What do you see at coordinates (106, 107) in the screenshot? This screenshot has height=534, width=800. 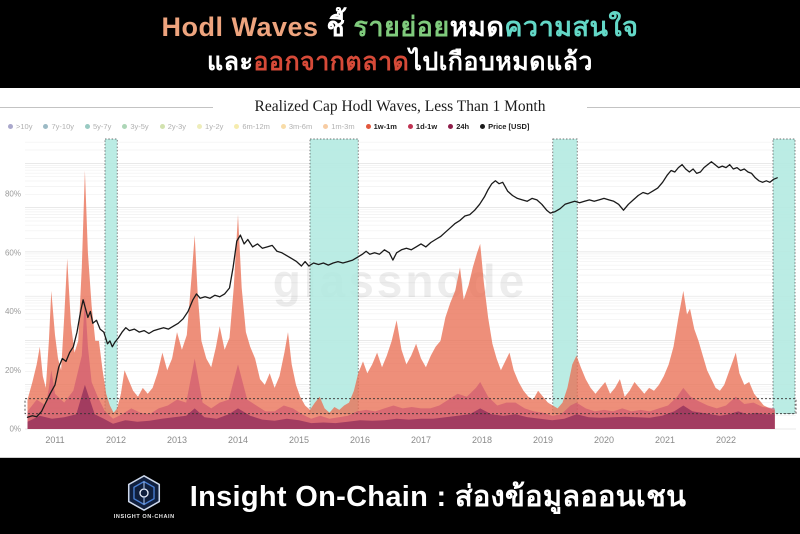 I see `title-divider-left` at bounding box center [106, 107].